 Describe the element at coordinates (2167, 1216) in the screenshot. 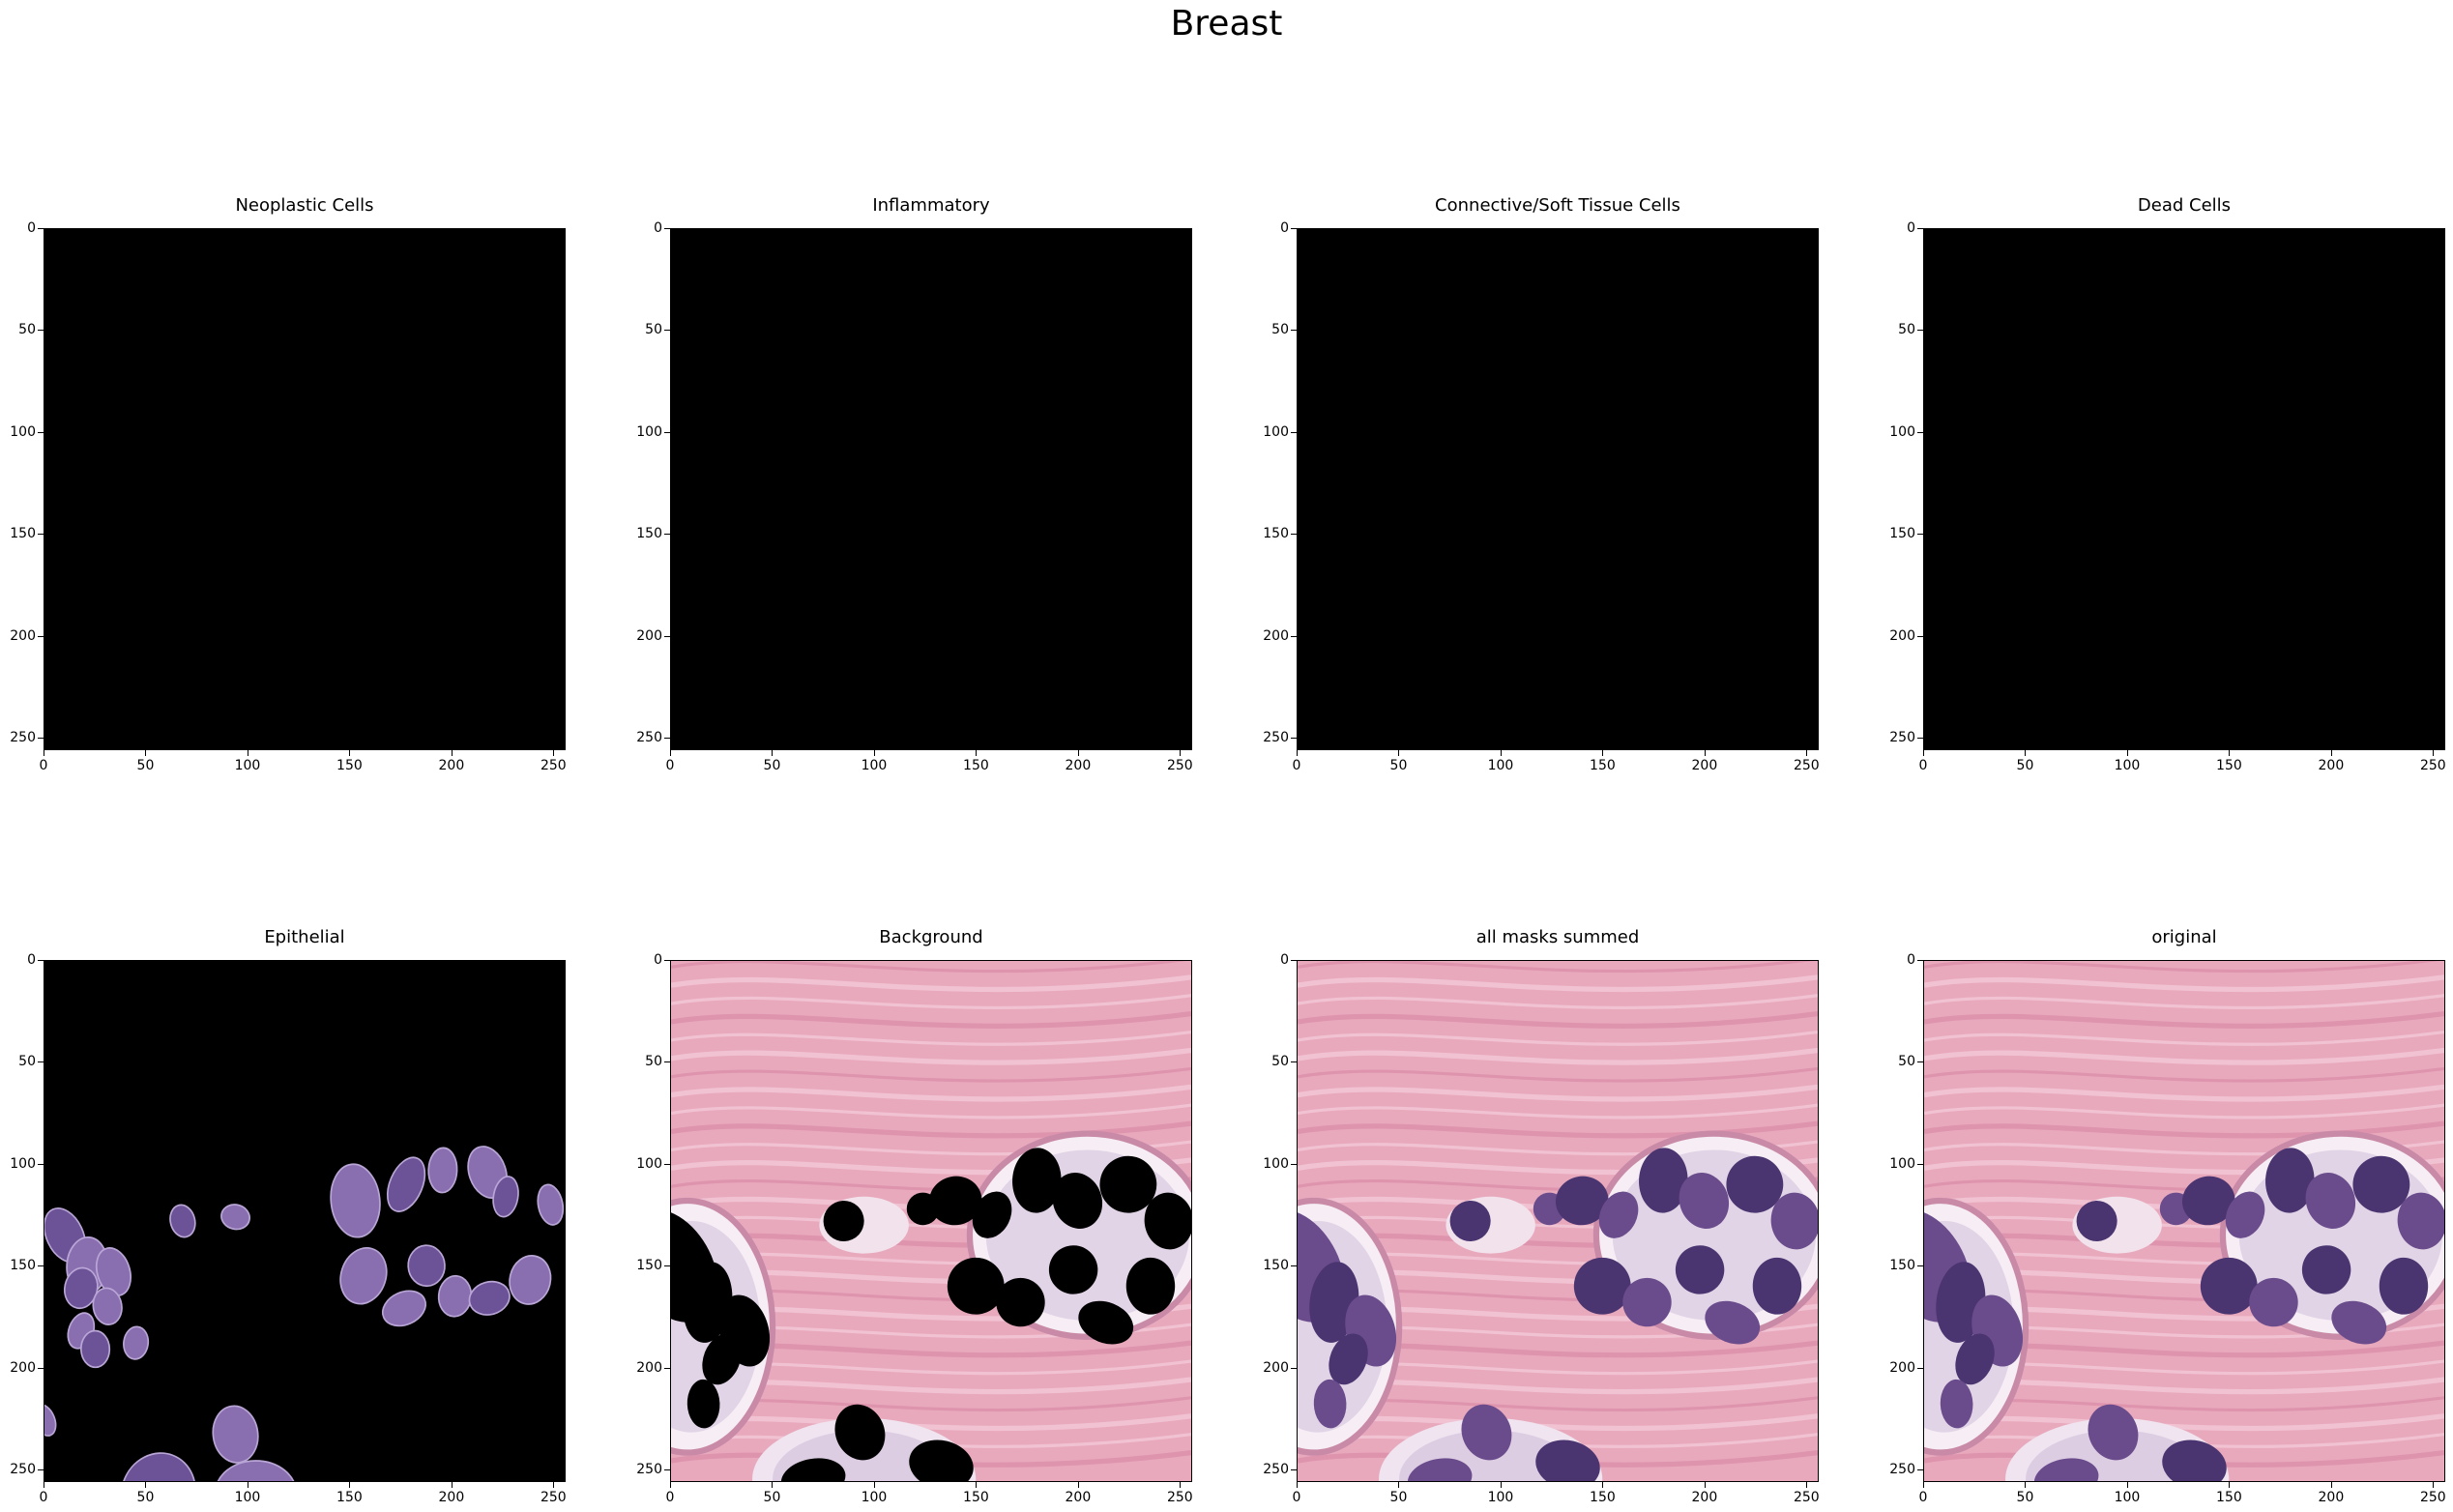

I see `image-panel-original: original 0 0 50 50 100 100 150 150 200 200 250 250` at that location.